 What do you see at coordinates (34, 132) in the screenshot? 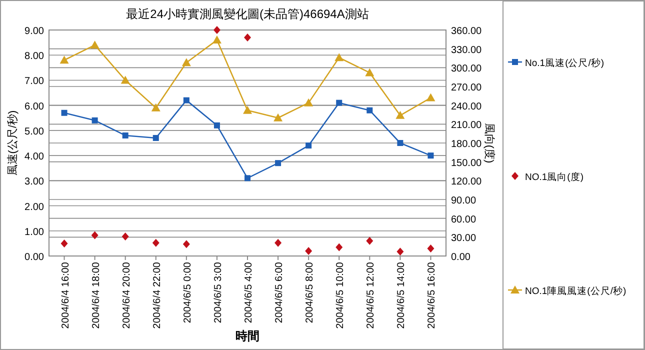
I see `y-tick-label: 5.00` at bounding box center [34, 132].